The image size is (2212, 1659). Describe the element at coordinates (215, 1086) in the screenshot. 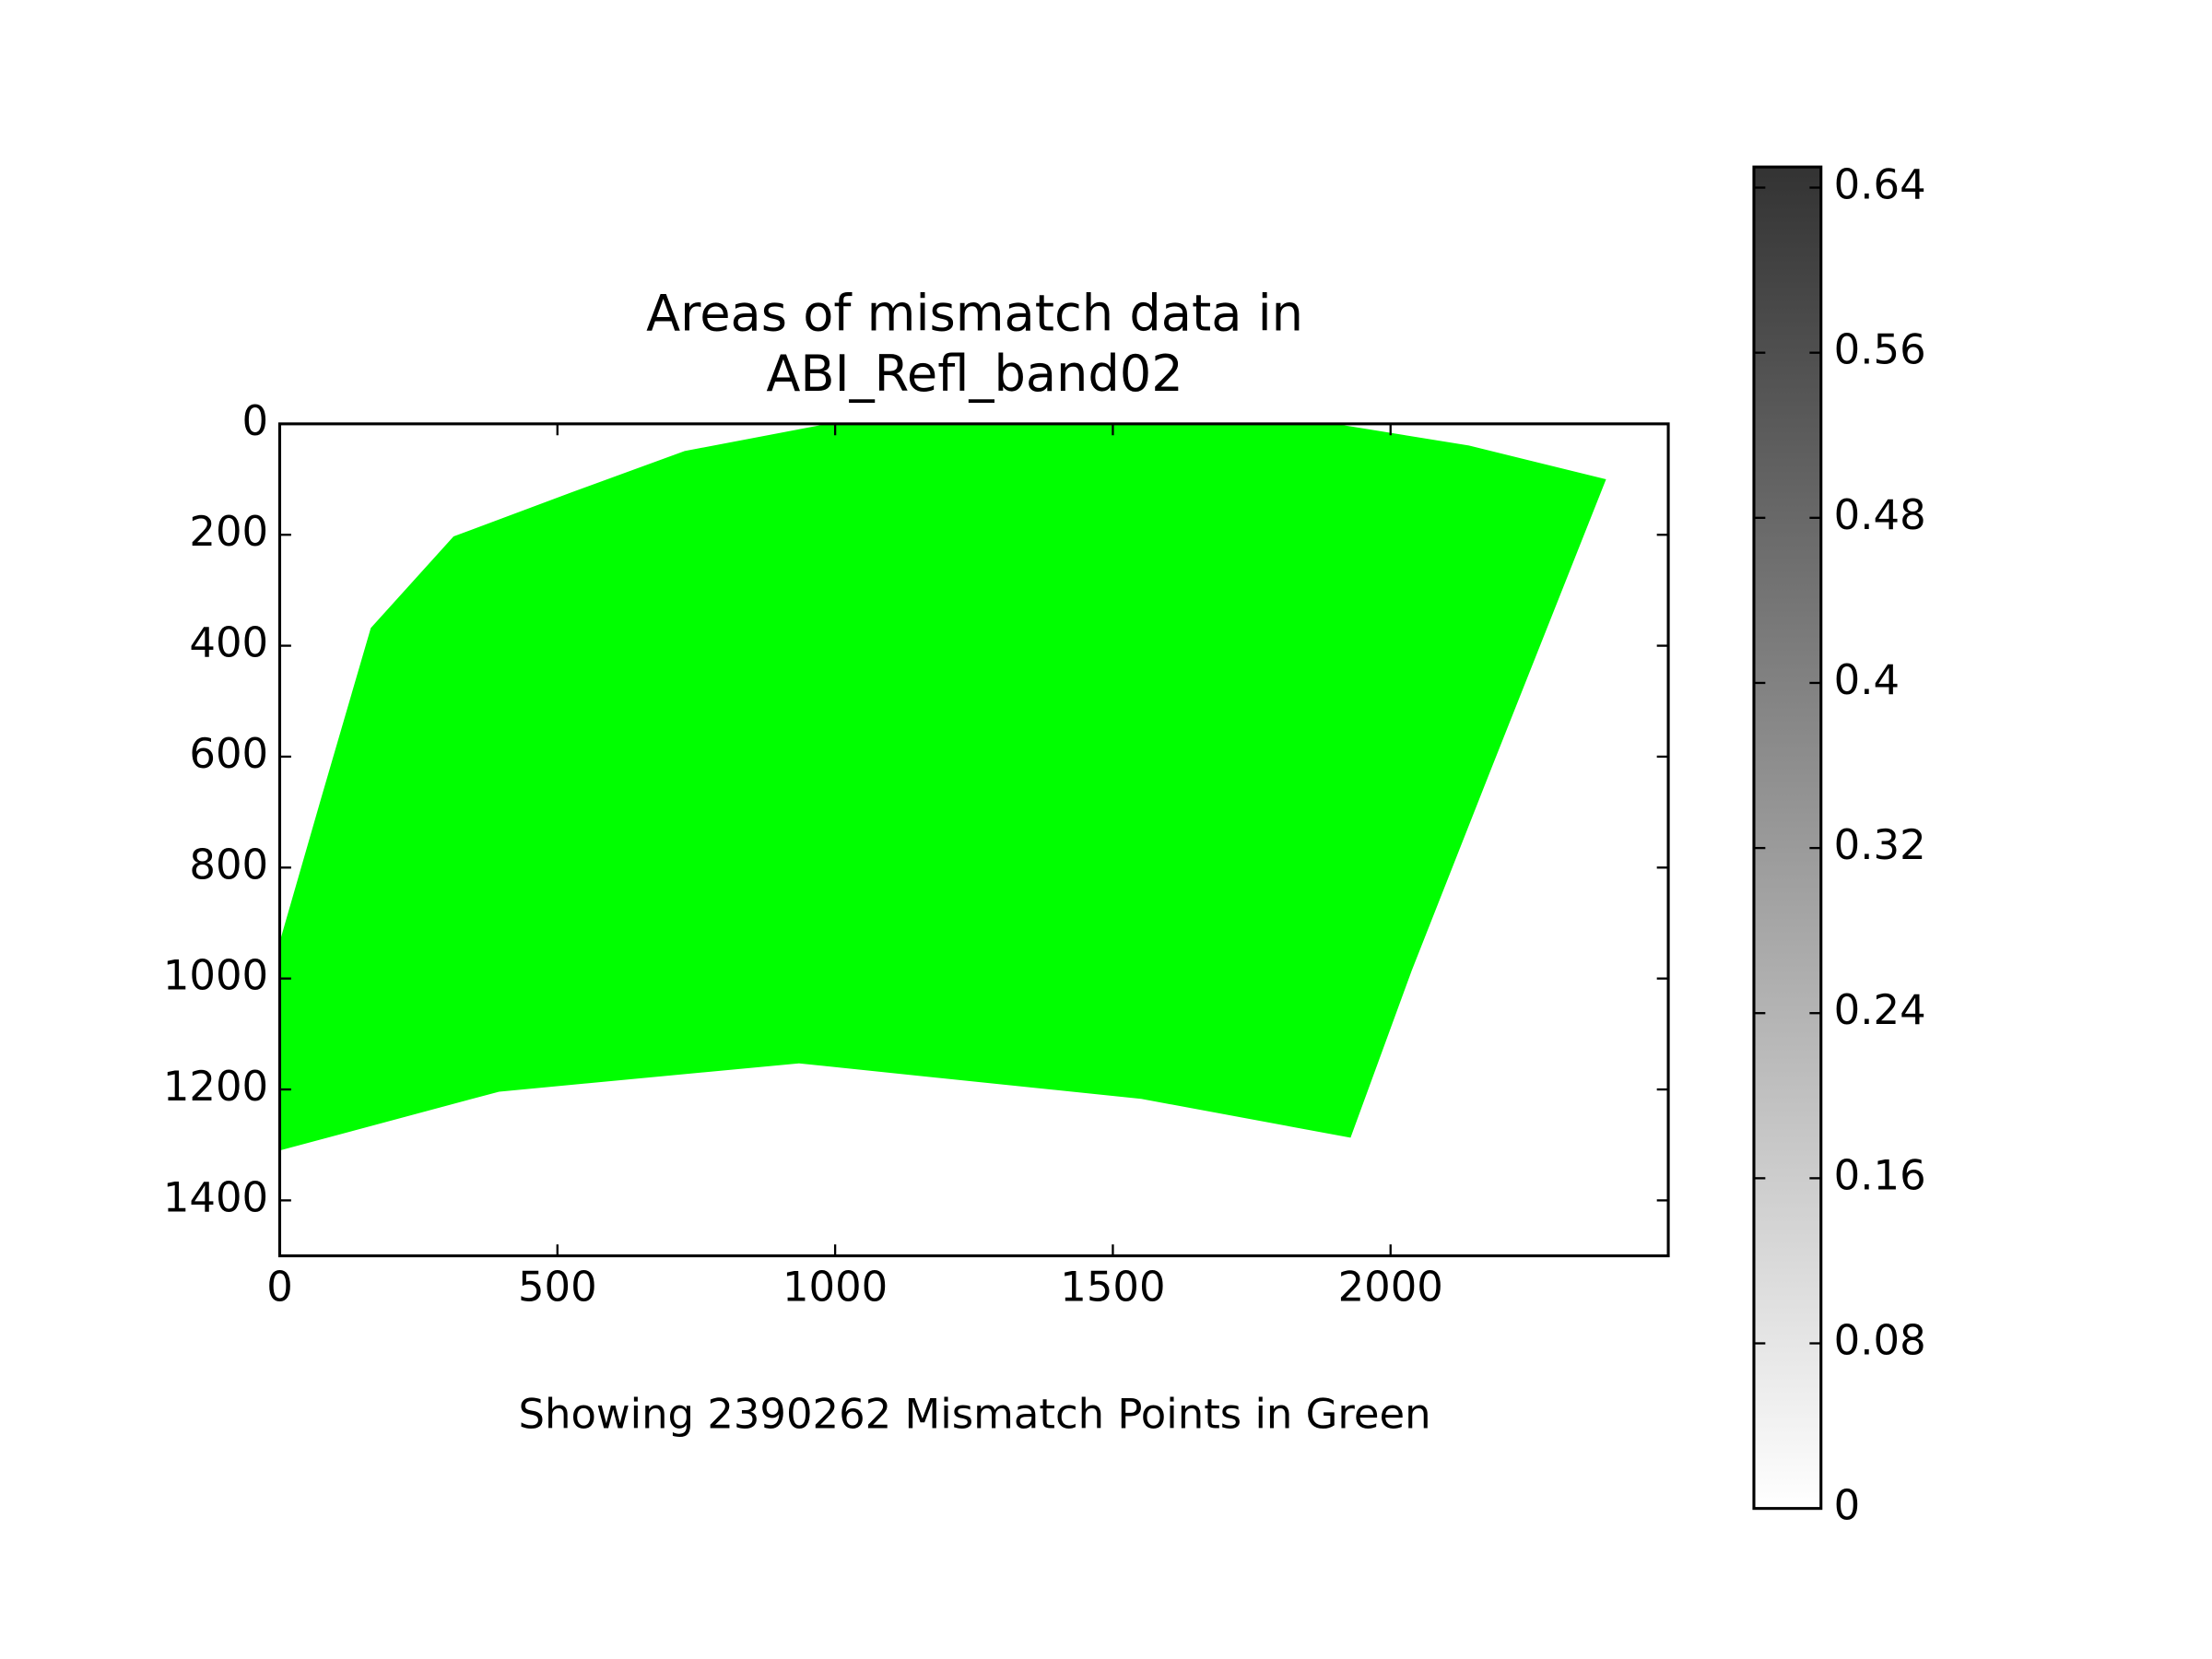

I see `y-tick-label: 1200` at that location.